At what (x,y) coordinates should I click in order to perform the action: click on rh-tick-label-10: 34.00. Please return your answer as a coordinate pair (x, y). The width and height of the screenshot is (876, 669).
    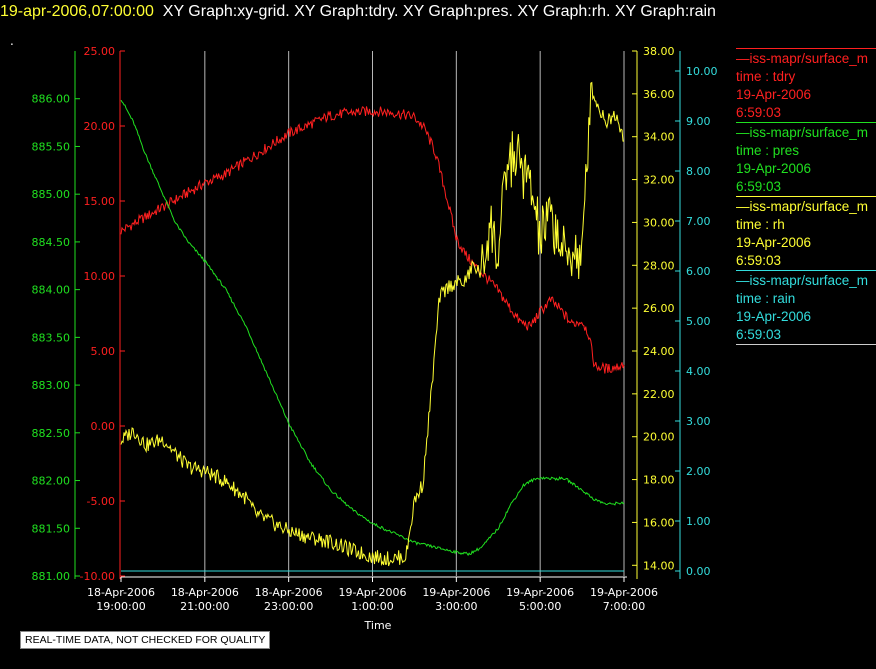
    Looking at the image, I should click on (659, 137).